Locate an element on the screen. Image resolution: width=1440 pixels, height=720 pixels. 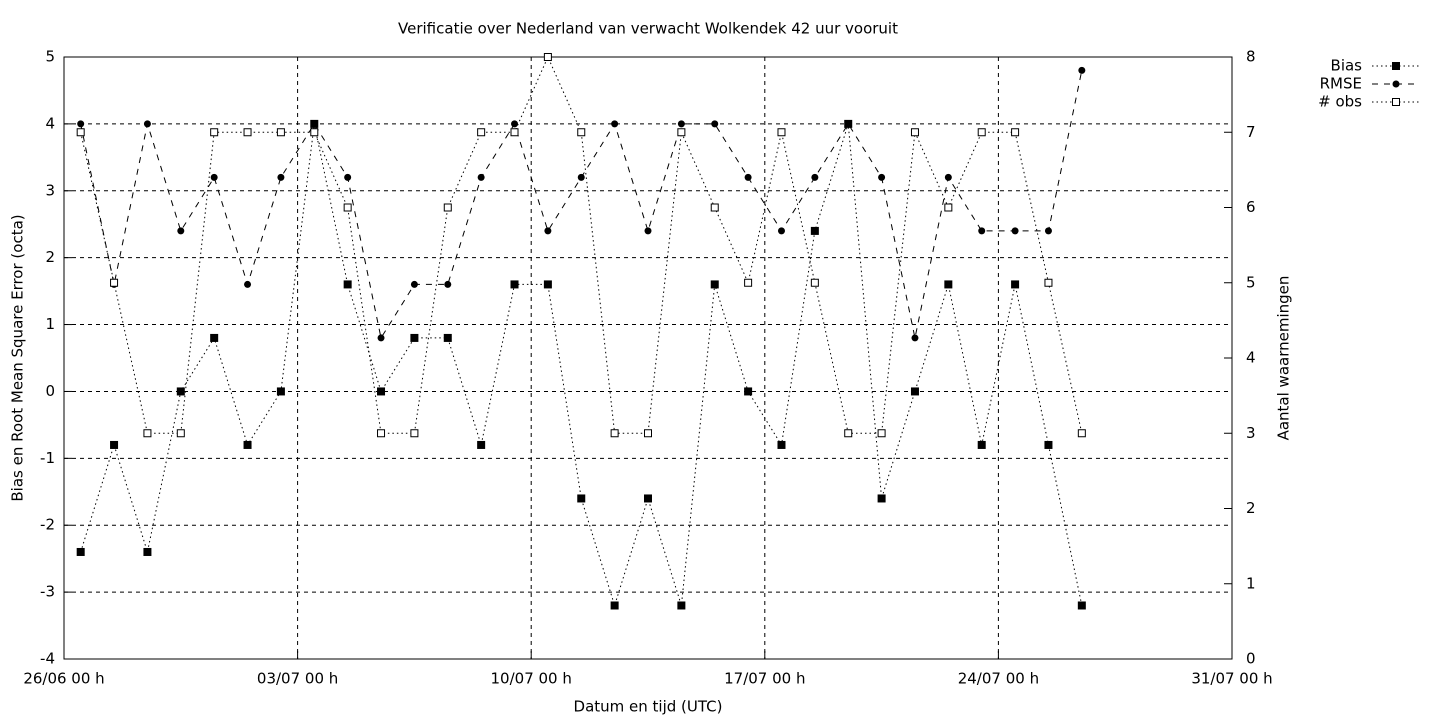
y2-axis-label: Aantal waarnemingen is located at coordinates (1284, 358).